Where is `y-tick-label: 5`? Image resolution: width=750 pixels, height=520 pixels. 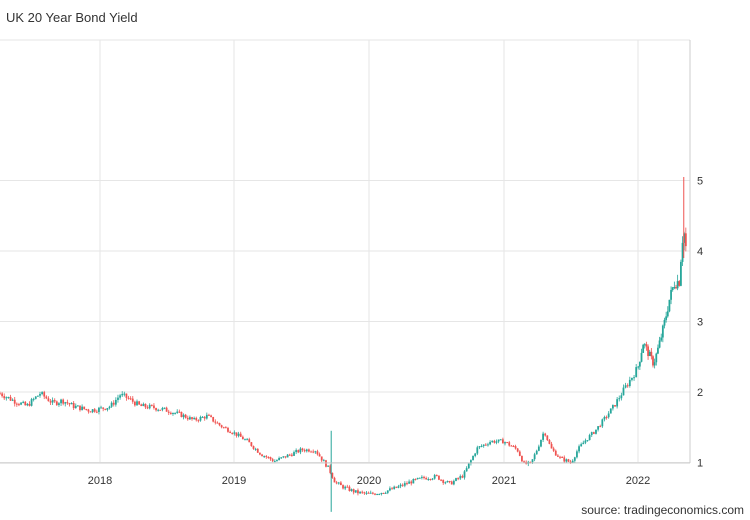
y-tick-label: 5 is located at coordinates (700, 182).